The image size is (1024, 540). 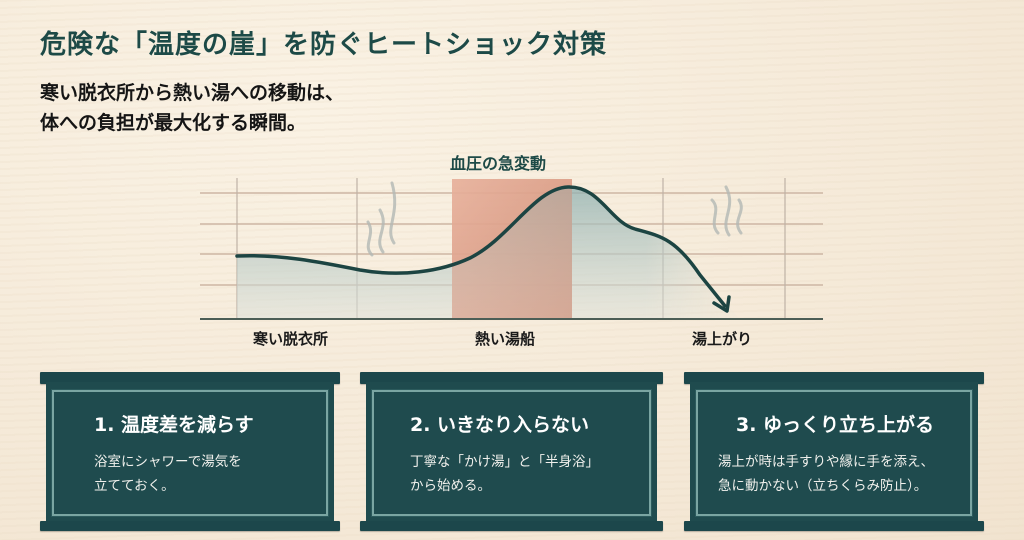 What do you see at coordinates (721, 304) in the screenshot?
I see `arrow-head-icon` at bounding box center [721, 304].